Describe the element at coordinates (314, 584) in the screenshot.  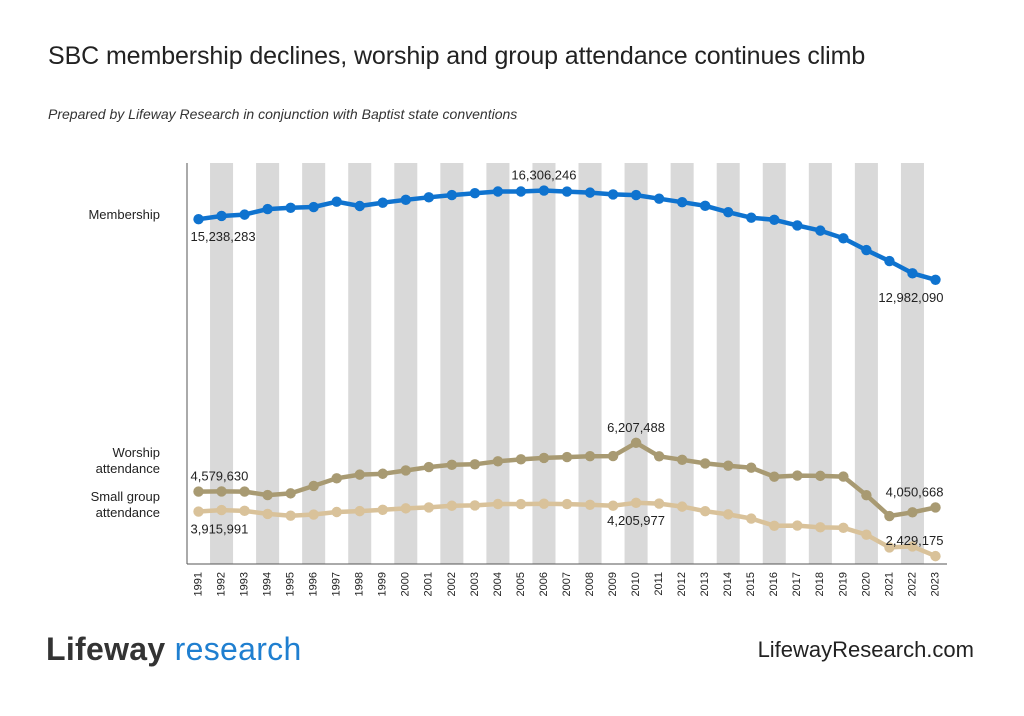
I see `x-tick-label: 1996` at that location.